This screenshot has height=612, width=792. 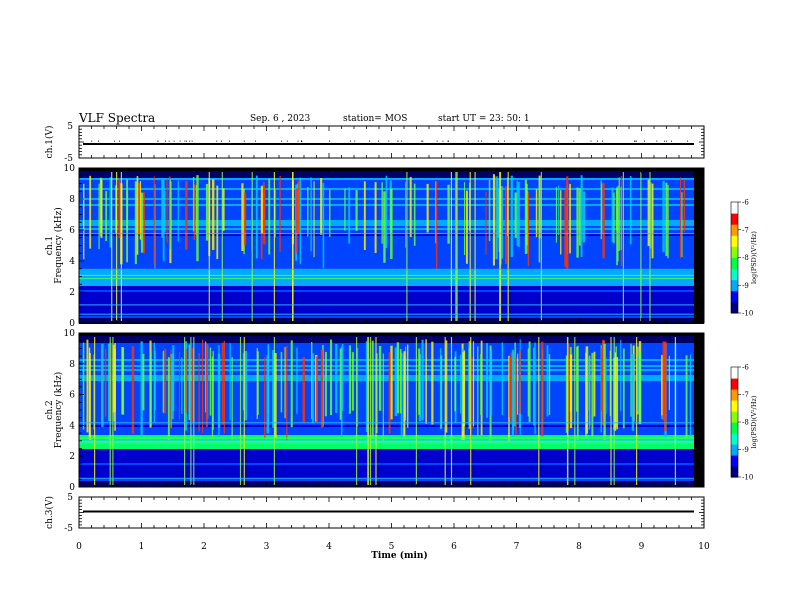 What do you see at coordinates (70, 498) in the screenshot?
I see `y-tick-label: 5` at bounding box center [70, 498].